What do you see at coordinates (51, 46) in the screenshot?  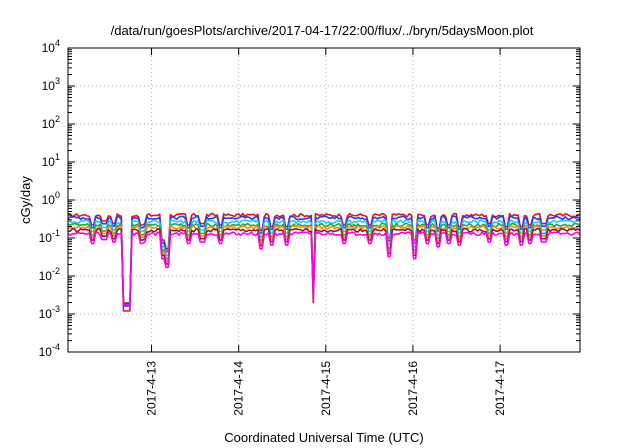 I see `y-tick-label: 10⁴` at bounding box center [51, 46].